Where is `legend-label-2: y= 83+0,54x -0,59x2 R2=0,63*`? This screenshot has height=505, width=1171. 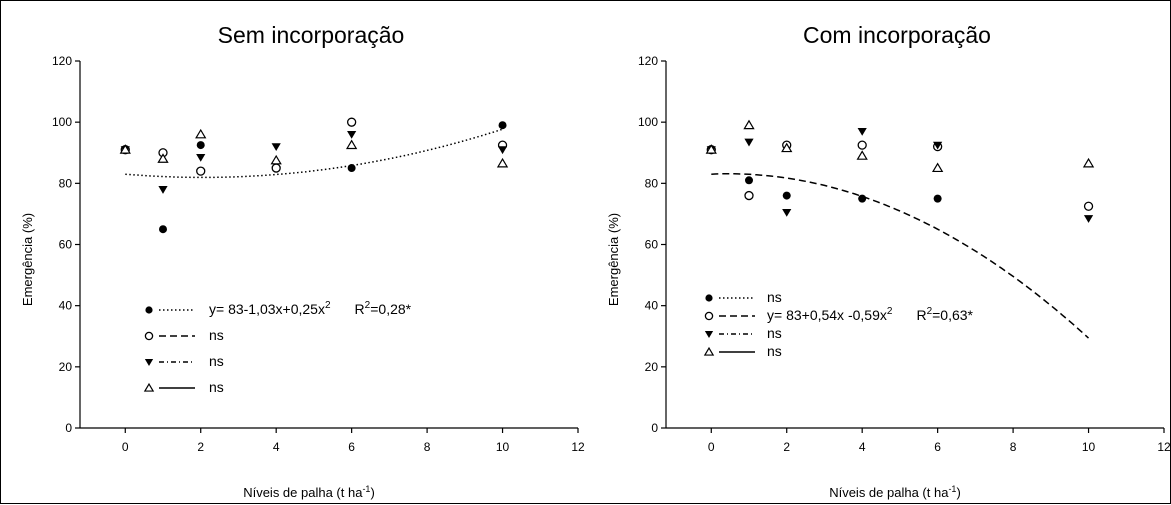 legend-label-2: y= 83+0,54x -0,59x2 R2=0,63* is located at coordinates (870, 314).